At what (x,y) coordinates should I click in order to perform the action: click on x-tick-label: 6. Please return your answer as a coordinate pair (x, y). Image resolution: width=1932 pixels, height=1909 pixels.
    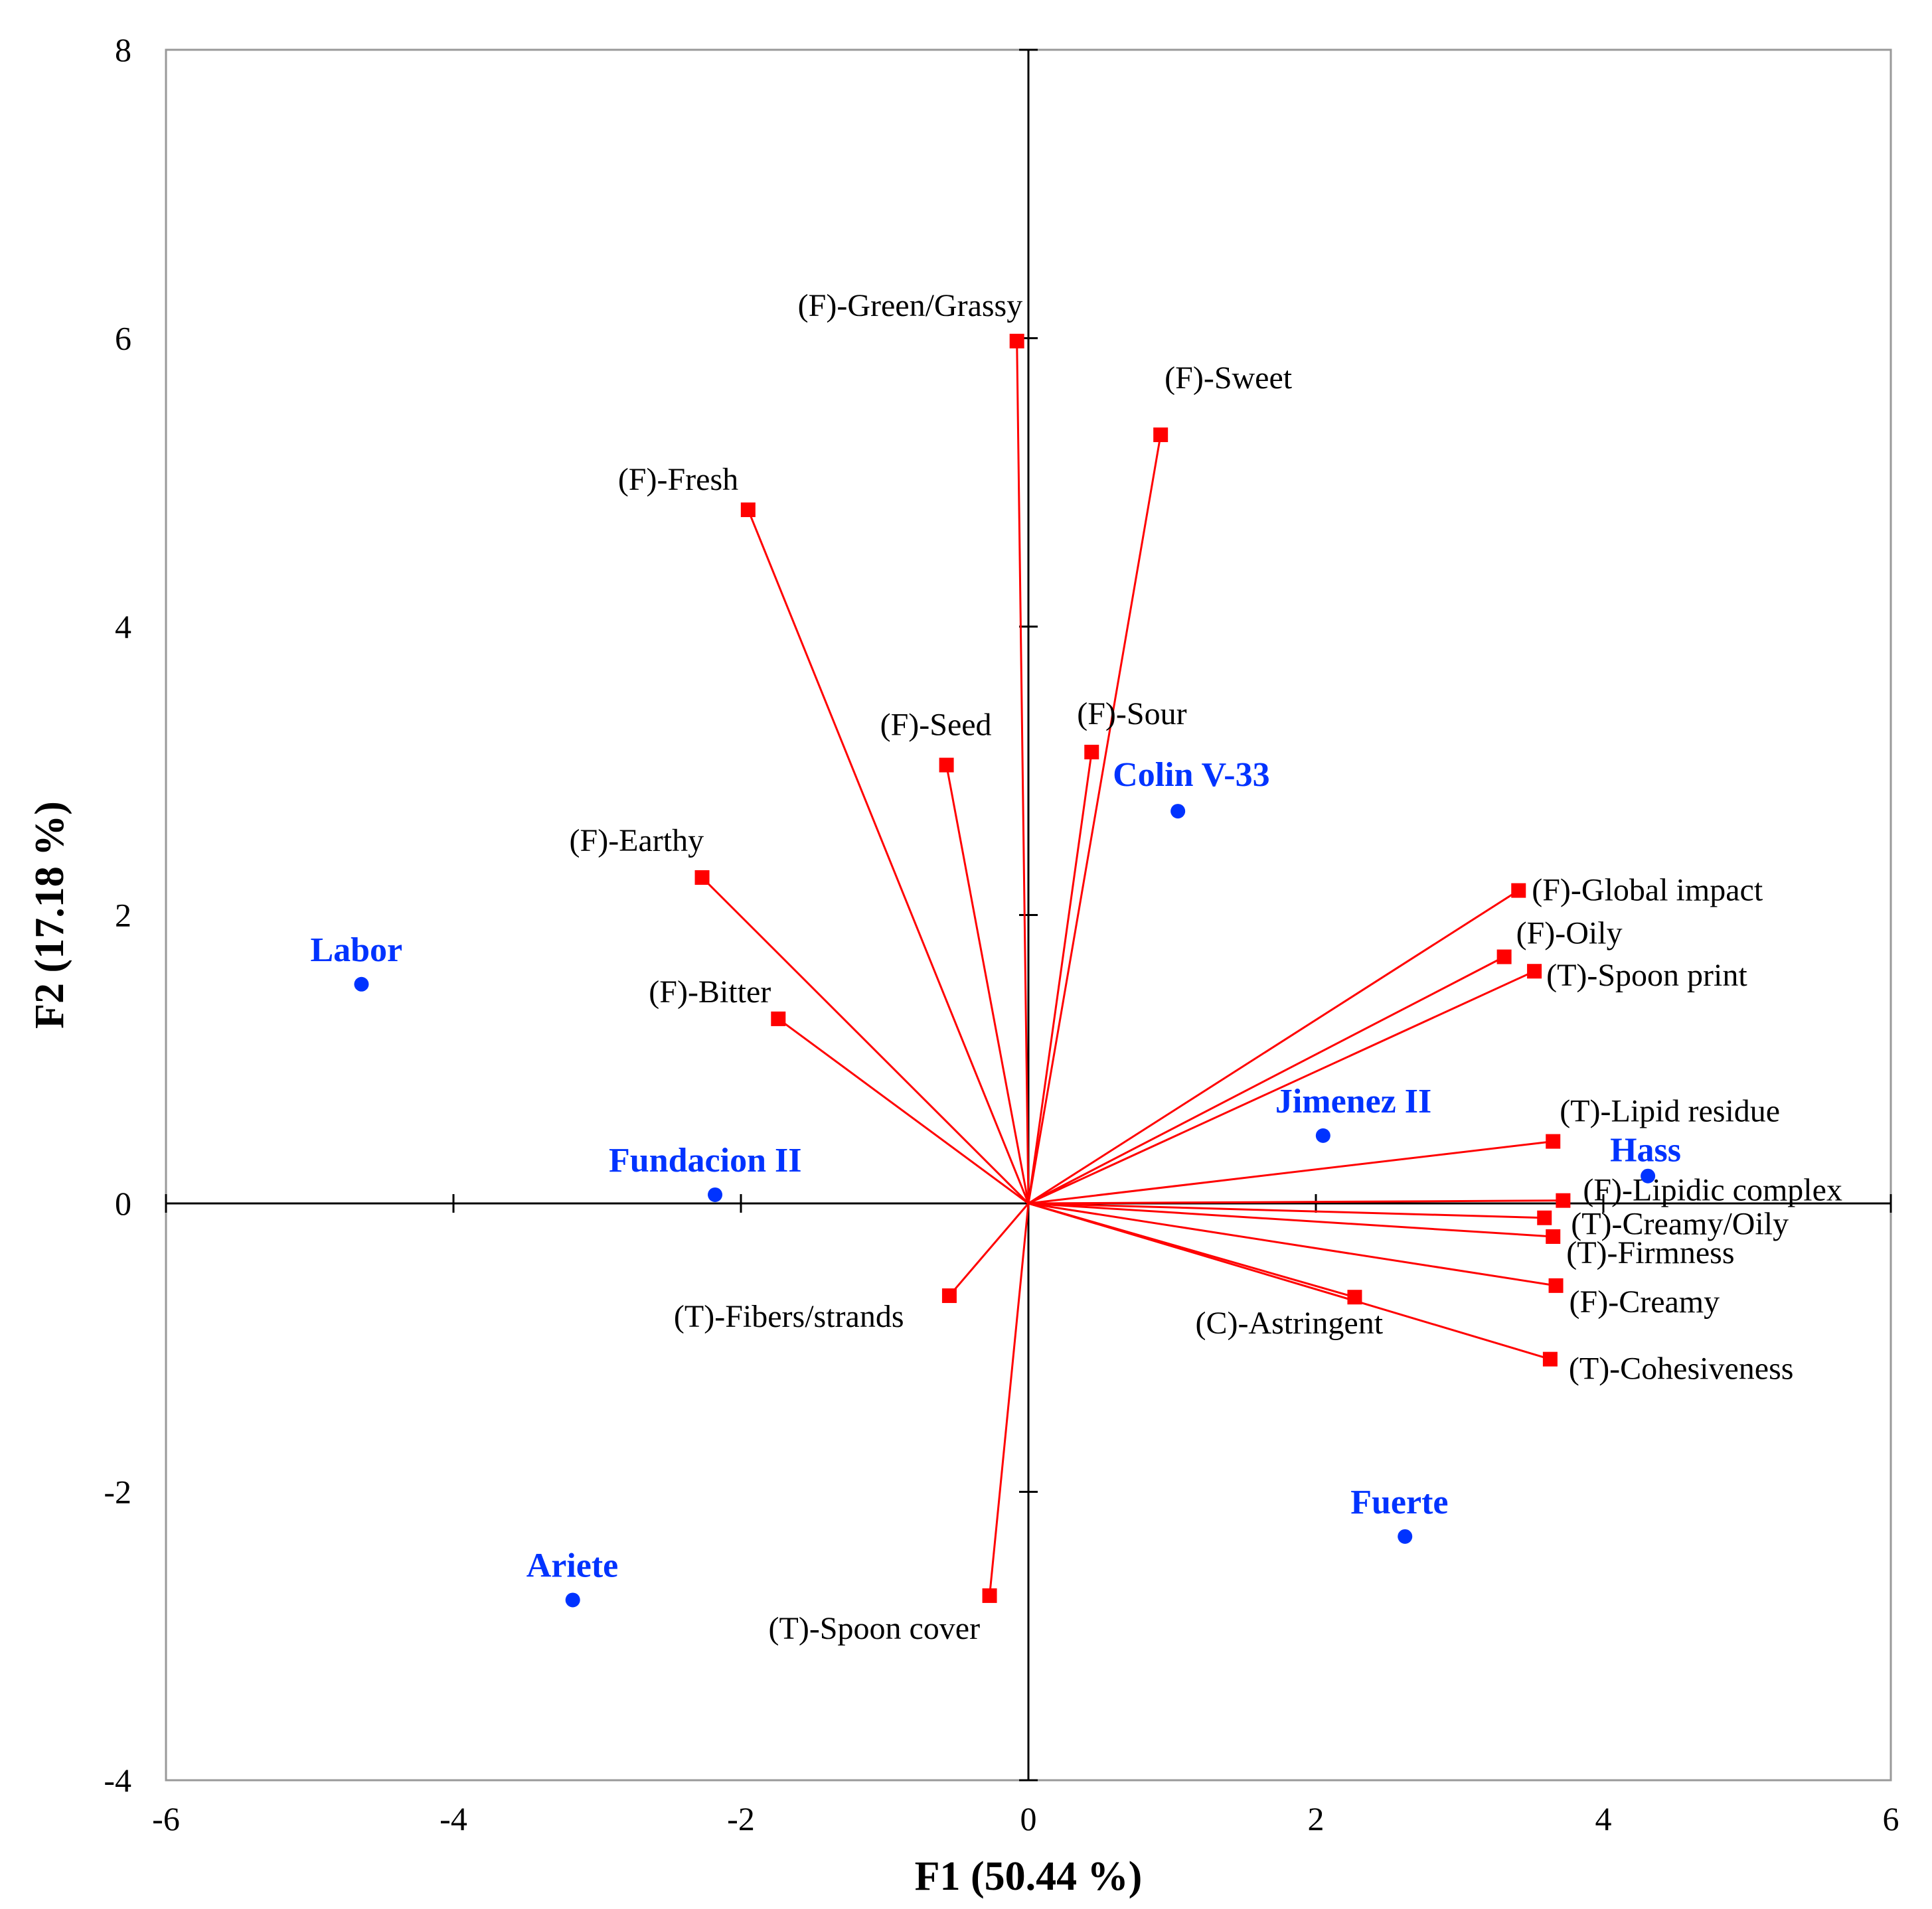
    Looking at the image, I should click on (1891, 1818).